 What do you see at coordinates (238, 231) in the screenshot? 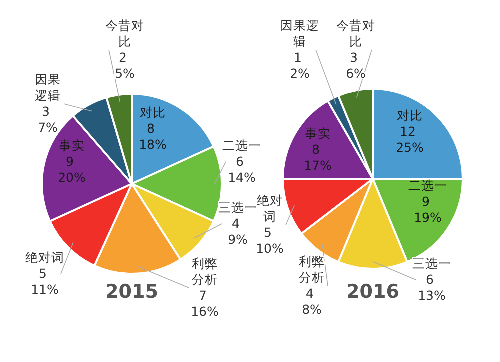
I see `data-label: 4 9%` at bounding box center [238, 231].